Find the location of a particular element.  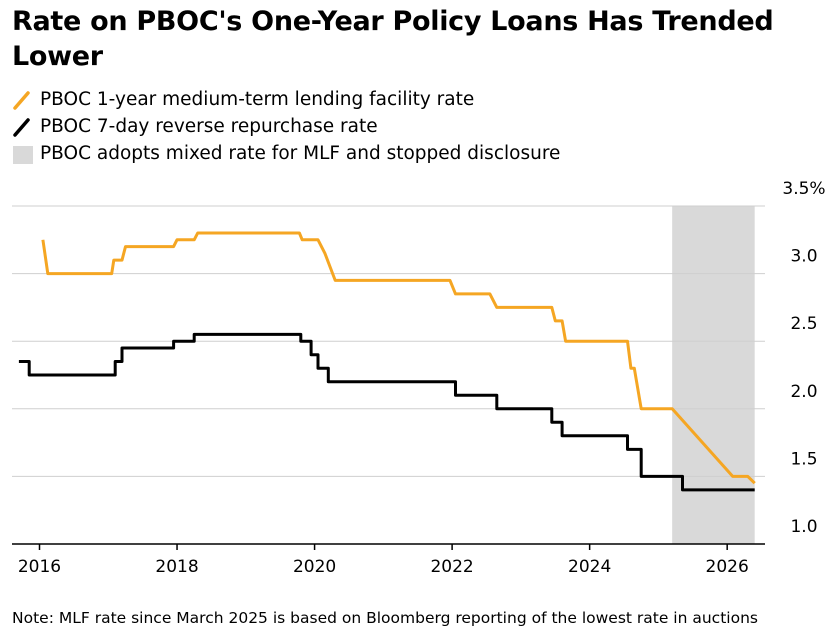

legend-item-reverse-repo: PBOC 7-day reverse repurchase rate is located at coordinates (286, 126).